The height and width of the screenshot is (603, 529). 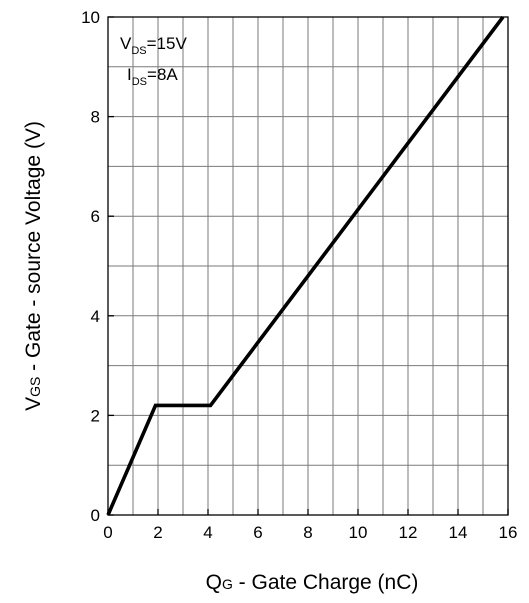 I want to click on annotation-box: VDS=15V IDS=8A, so click(x=153, y=61).